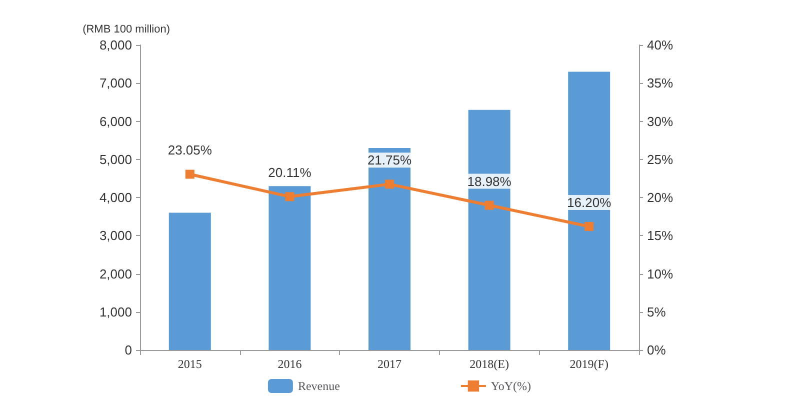  Describe the element at coordinates (656, 350) in the screenshot. I see `y2-tick-label: 0%` at that location.